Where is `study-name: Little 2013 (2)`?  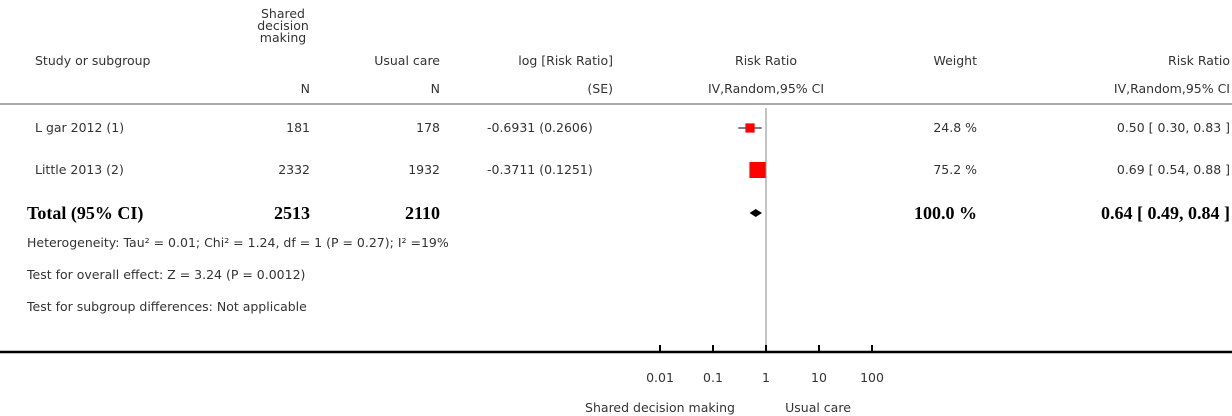
study-name: Little 2013 (2) is located at coordinates (79, 169).